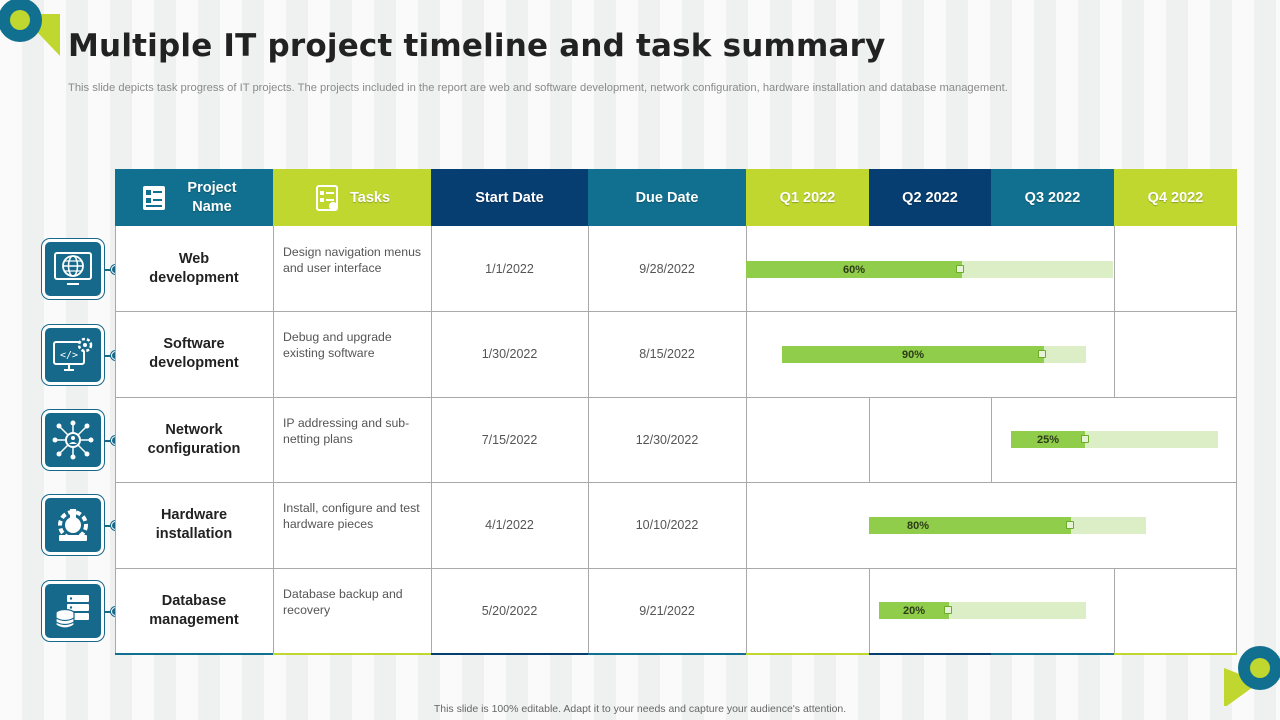 Image resolution: width=1280 pixels, height=720 pixels. What do you see at coordinates (337, 345) in the screenshot?
I see `task-description: Debug and upgrade existing software` at bounding box center [337, 345].